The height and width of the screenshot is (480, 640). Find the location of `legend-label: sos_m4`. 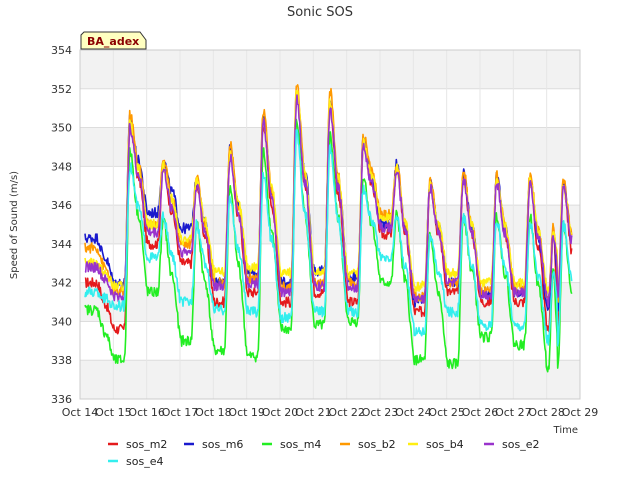

legend-label: sos_m4 is located at coordinates (300, 444).